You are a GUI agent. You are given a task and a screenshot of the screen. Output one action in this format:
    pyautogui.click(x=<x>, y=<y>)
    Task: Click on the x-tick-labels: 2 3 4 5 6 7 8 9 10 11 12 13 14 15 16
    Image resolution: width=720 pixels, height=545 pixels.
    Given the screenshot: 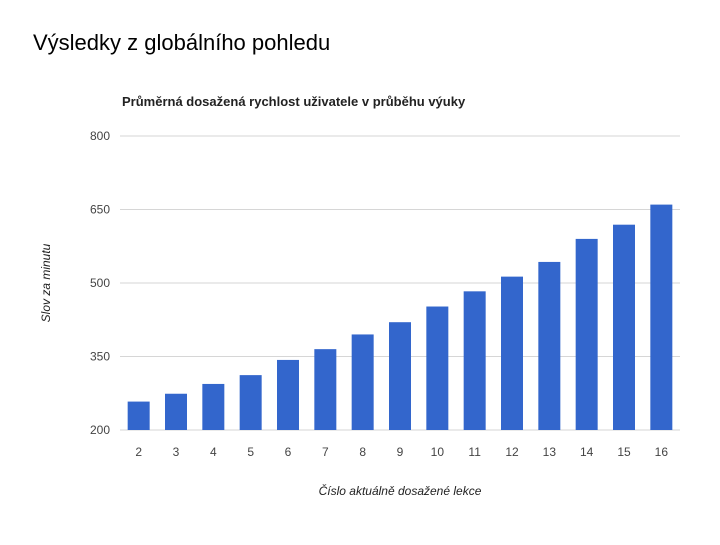 What is the action you would take?
    pyautogui.click(x=401, y=452)
    